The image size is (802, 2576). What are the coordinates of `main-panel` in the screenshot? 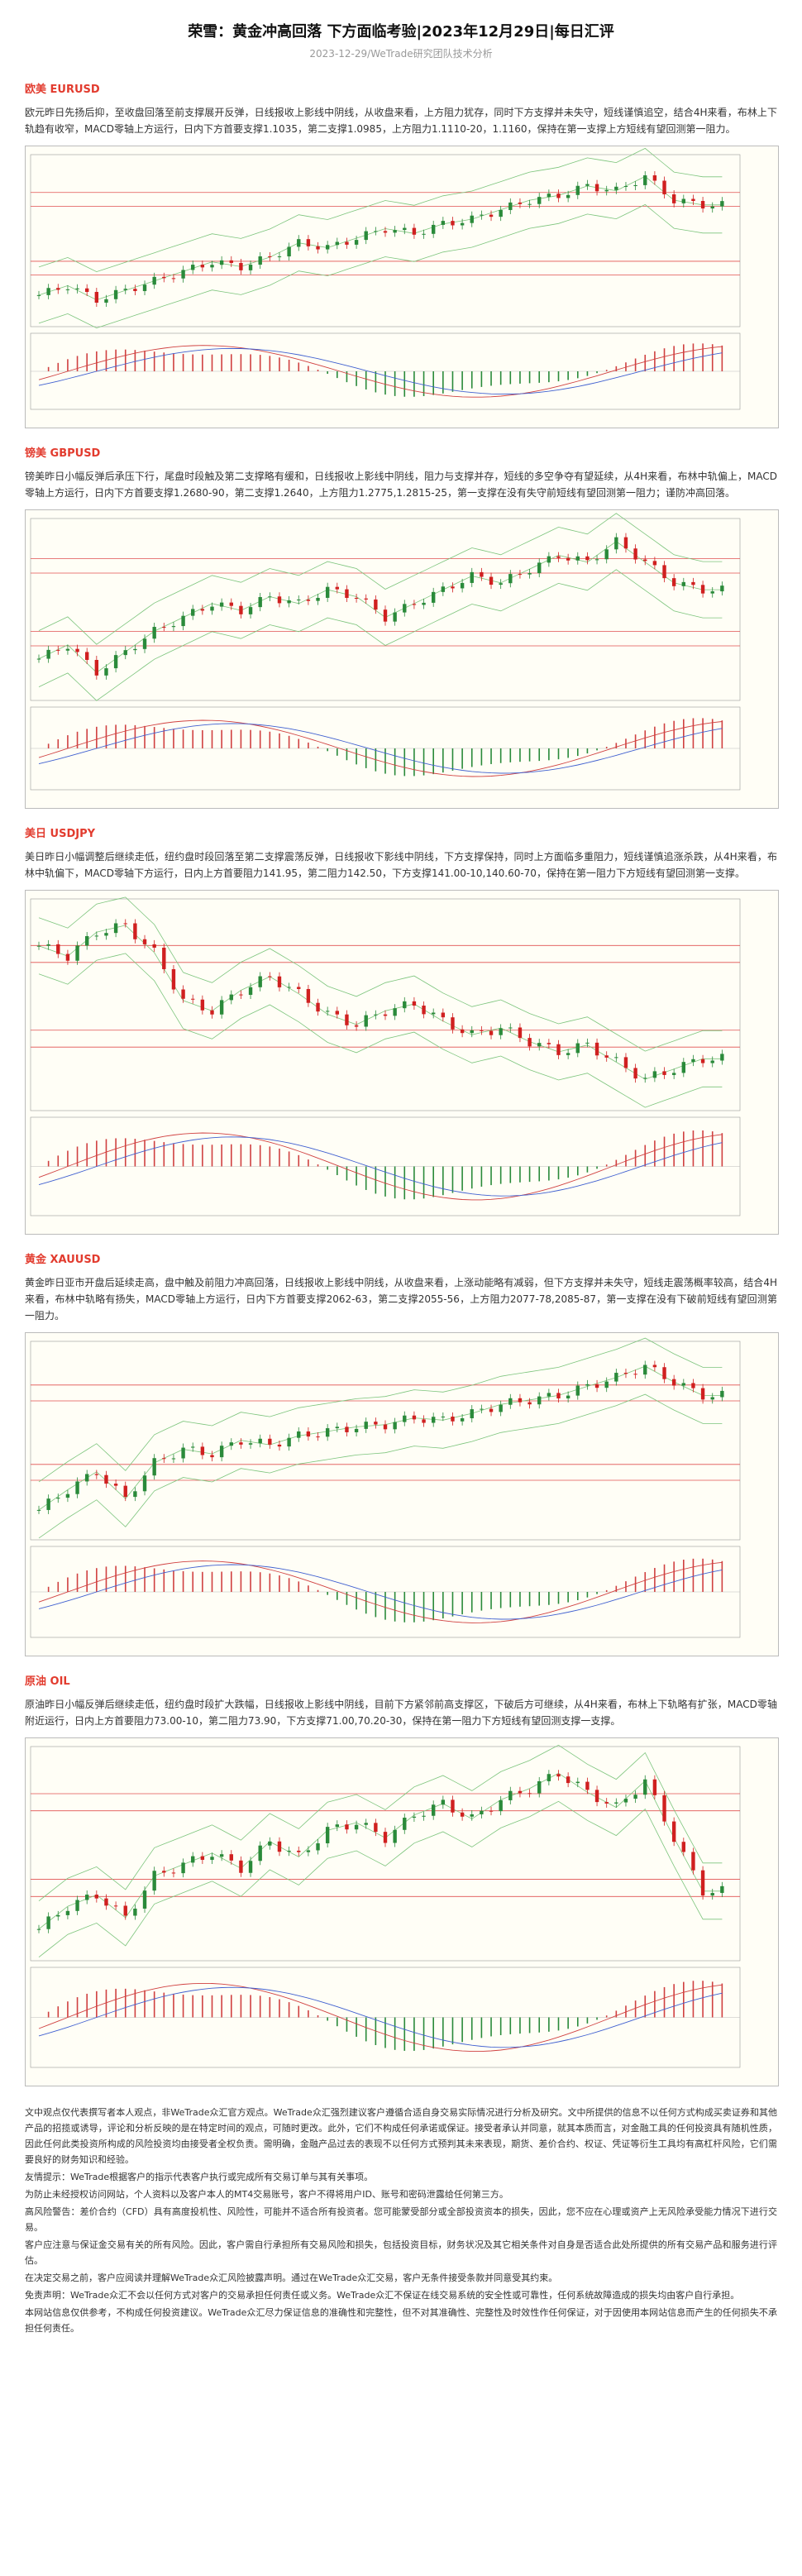 It's located at (385, 1441).